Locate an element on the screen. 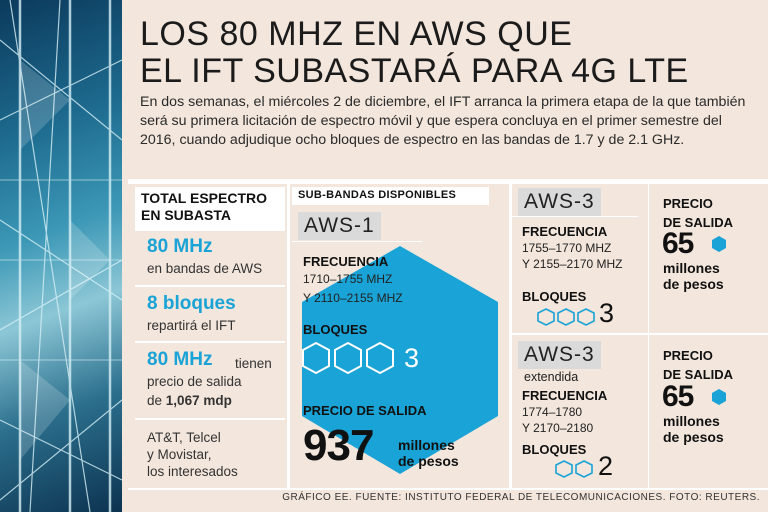 This screenshot has height=512, width=768. interested-companies: AT&T, Telcel y Movistar, los interesados is located at coordinates (192, 454).